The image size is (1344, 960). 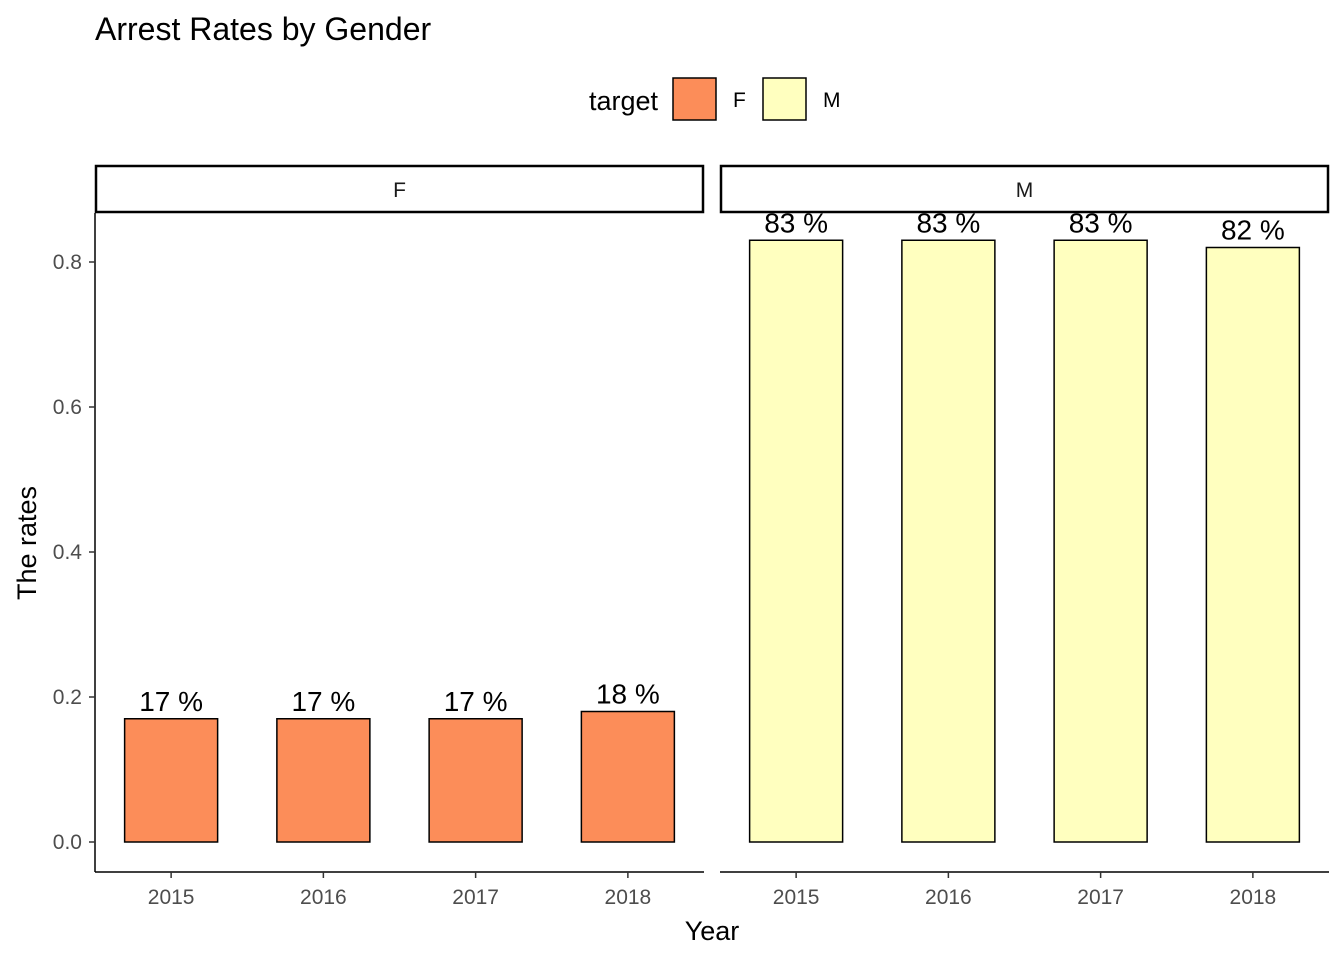 What do you see at coordinates (624, 101) in the screenshot?
I see `legend-title: target` at bounding box center [624, 101].